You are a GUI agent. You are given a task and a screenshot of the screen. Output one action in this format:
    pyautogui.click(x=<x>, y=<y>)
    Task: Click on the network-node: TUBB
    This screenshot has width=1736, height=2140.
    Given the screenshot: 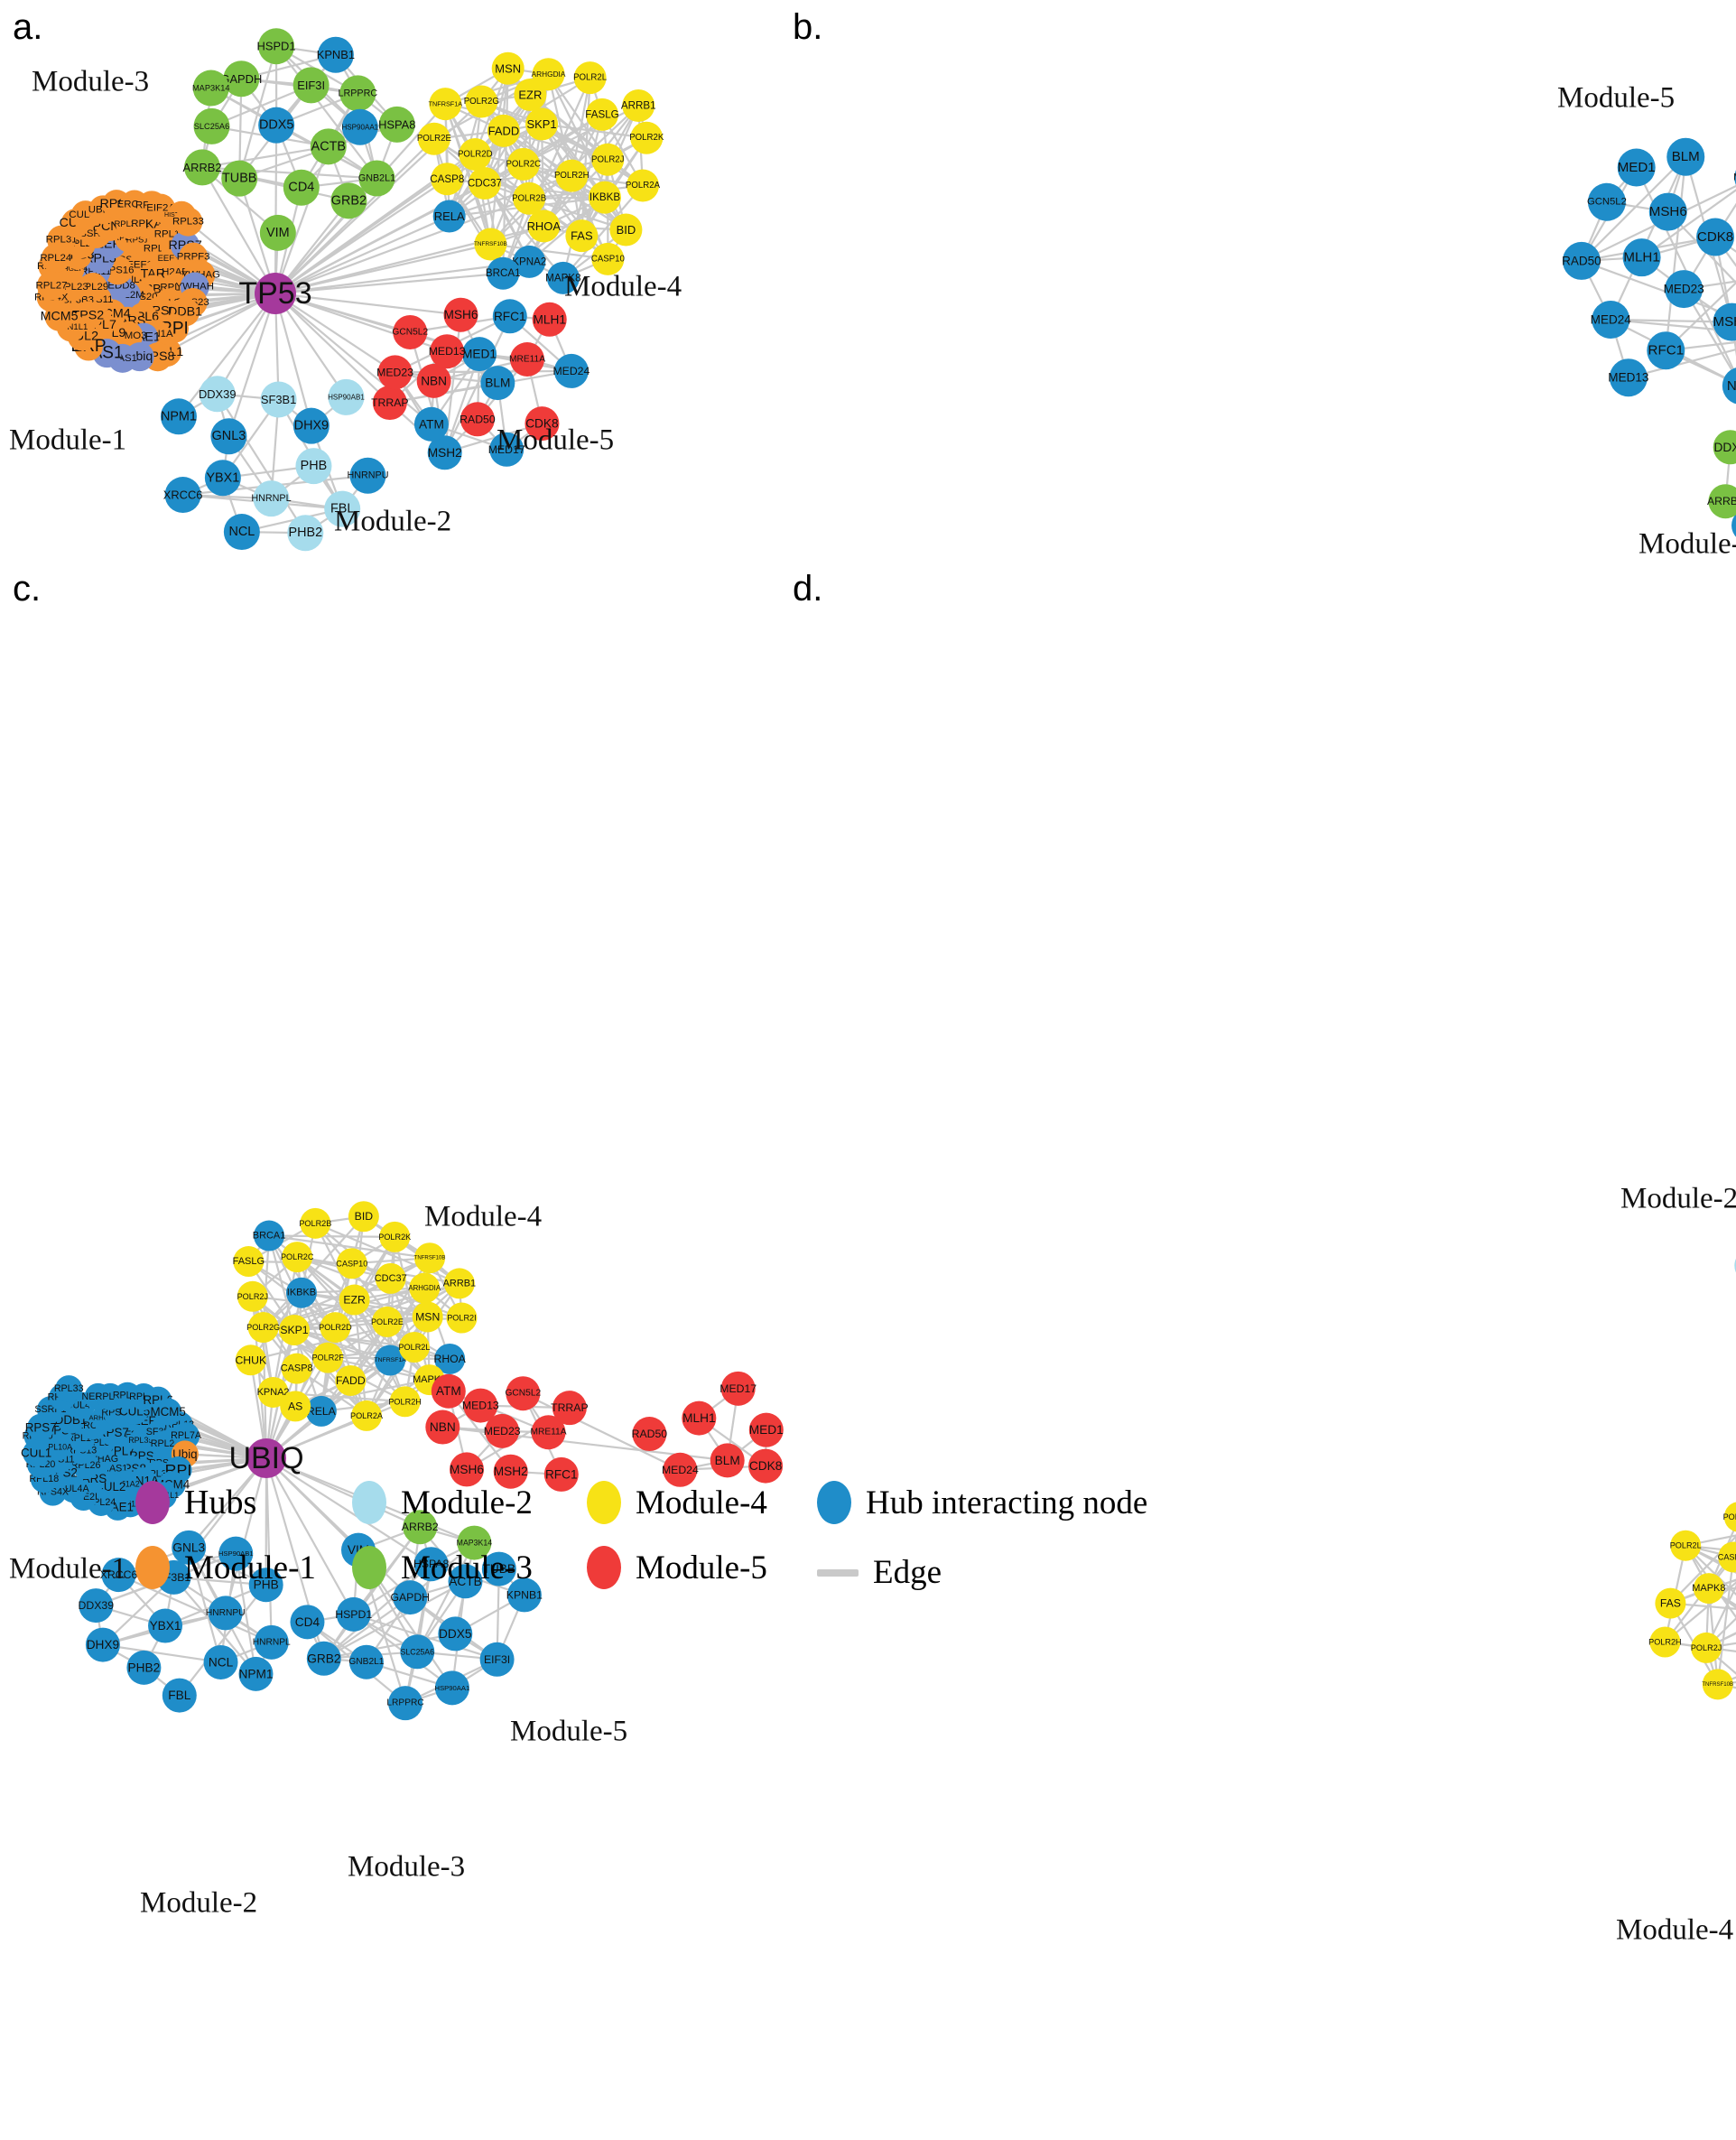 What is the action you would take?
    pyautogui.click(x=239, y=179)
    